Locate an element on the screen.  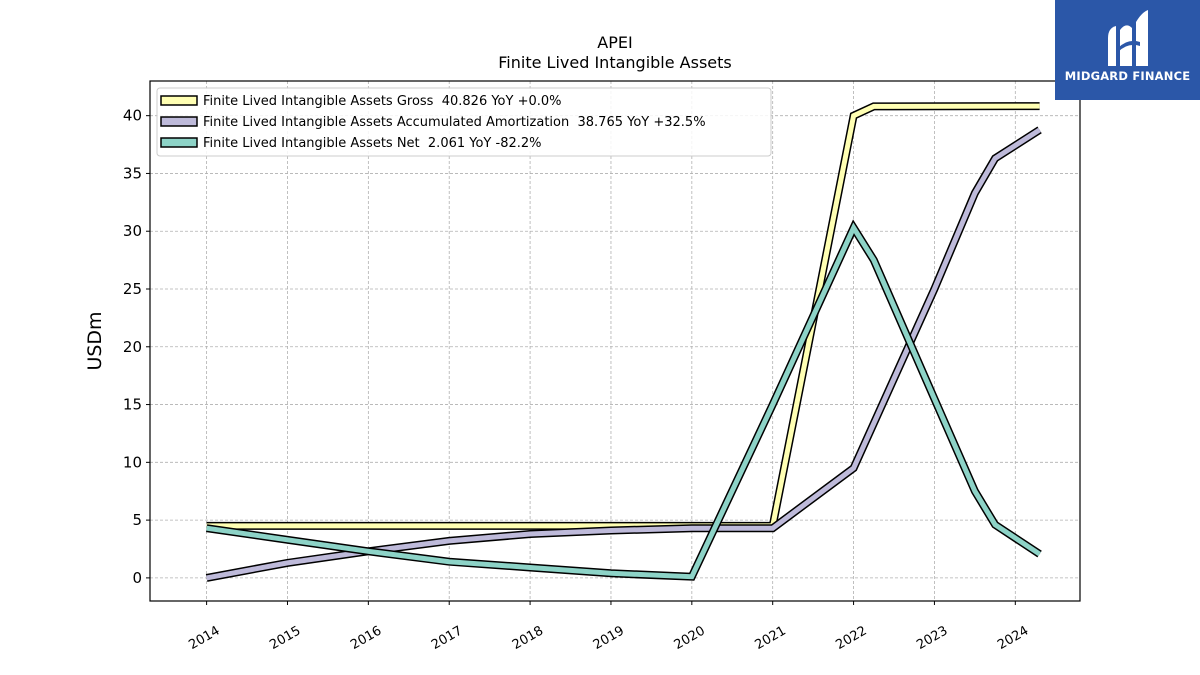
brand-logo: MIDGARD FINANCE is located at coordinates (1127, 50).